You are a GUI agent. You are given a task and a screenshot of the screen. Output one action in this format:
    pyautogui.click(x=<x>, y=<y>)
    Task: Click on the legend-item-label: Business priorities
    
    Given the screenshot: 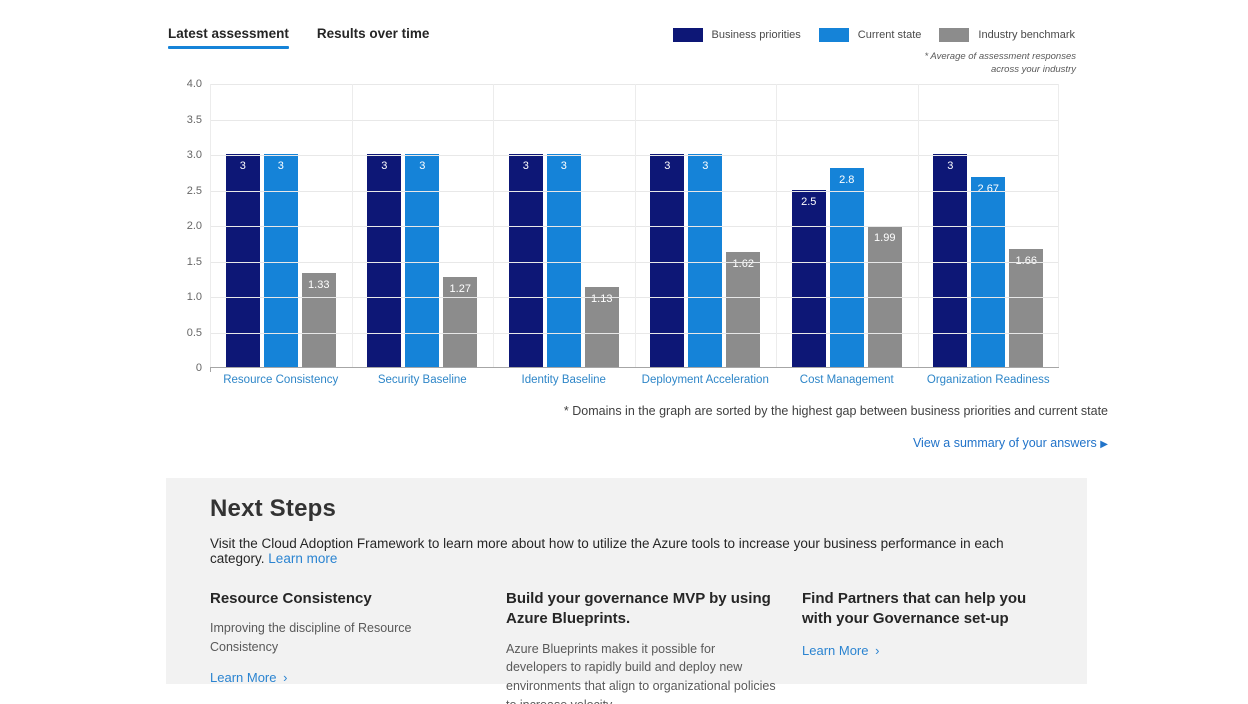 What is the action you would take?
    pyautogui.click(x=756, y=35)
    